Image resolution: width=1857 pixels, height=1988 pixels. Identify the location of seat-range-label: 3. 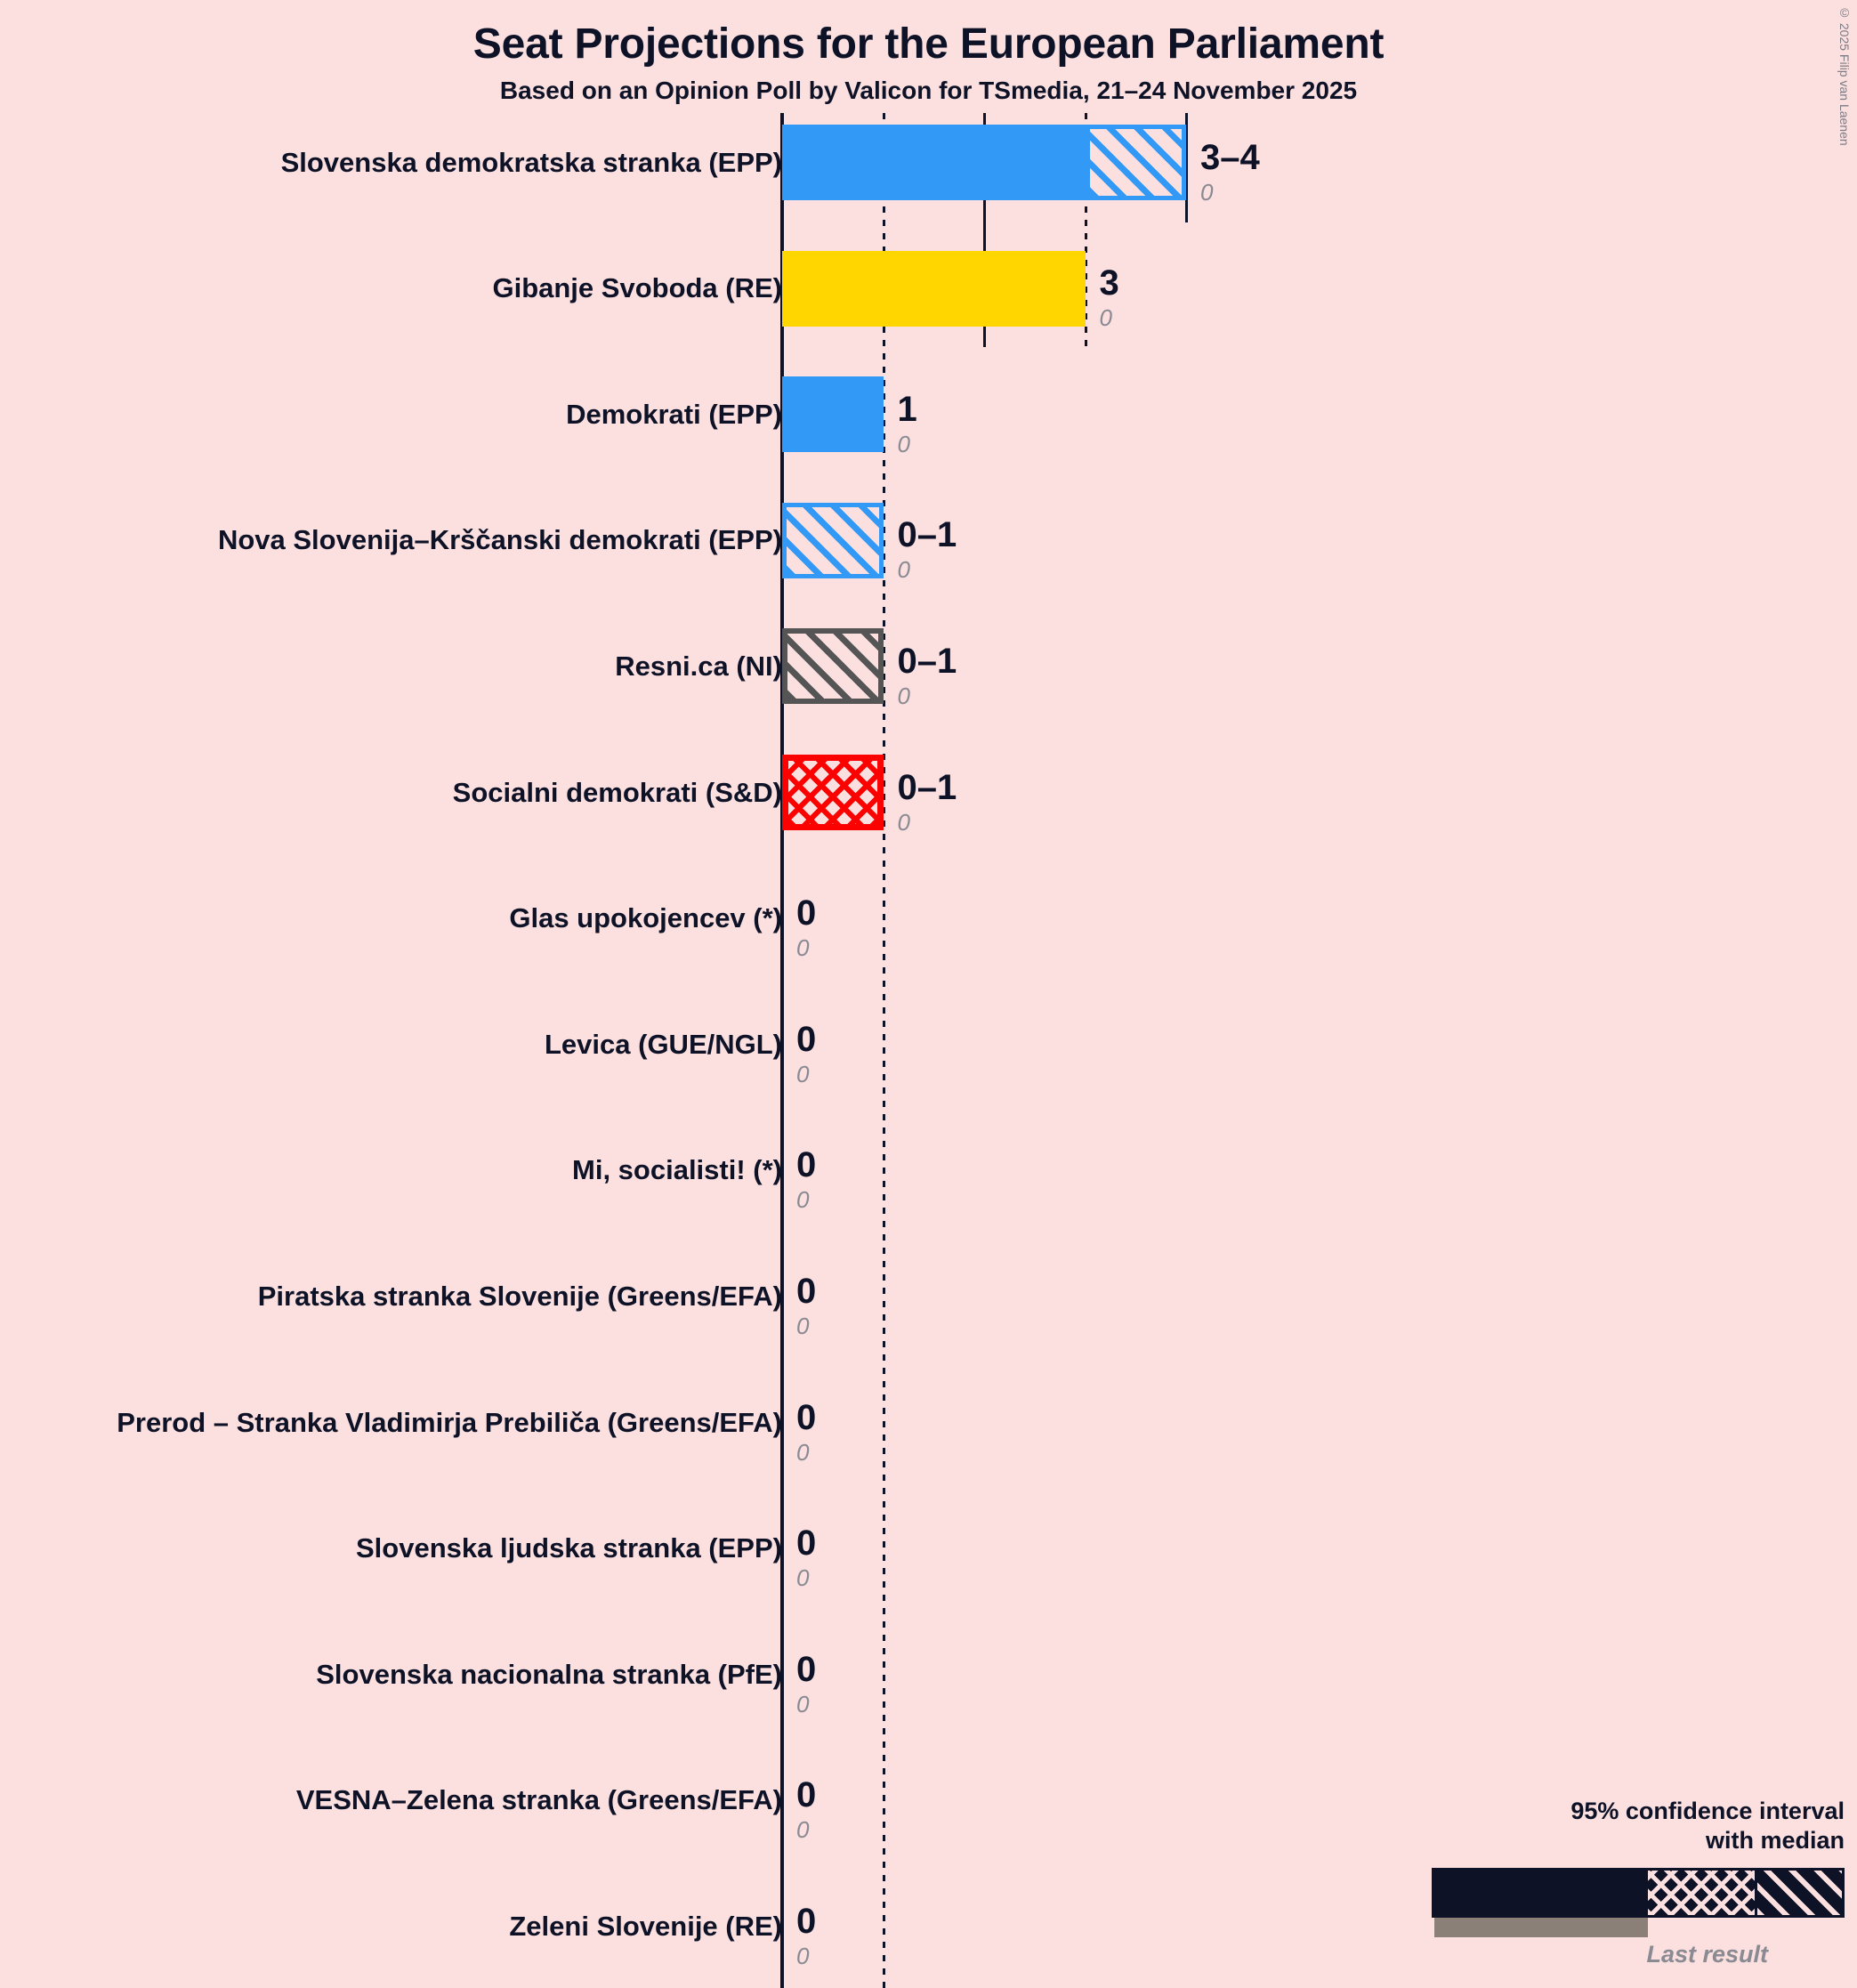
(1109, 283).